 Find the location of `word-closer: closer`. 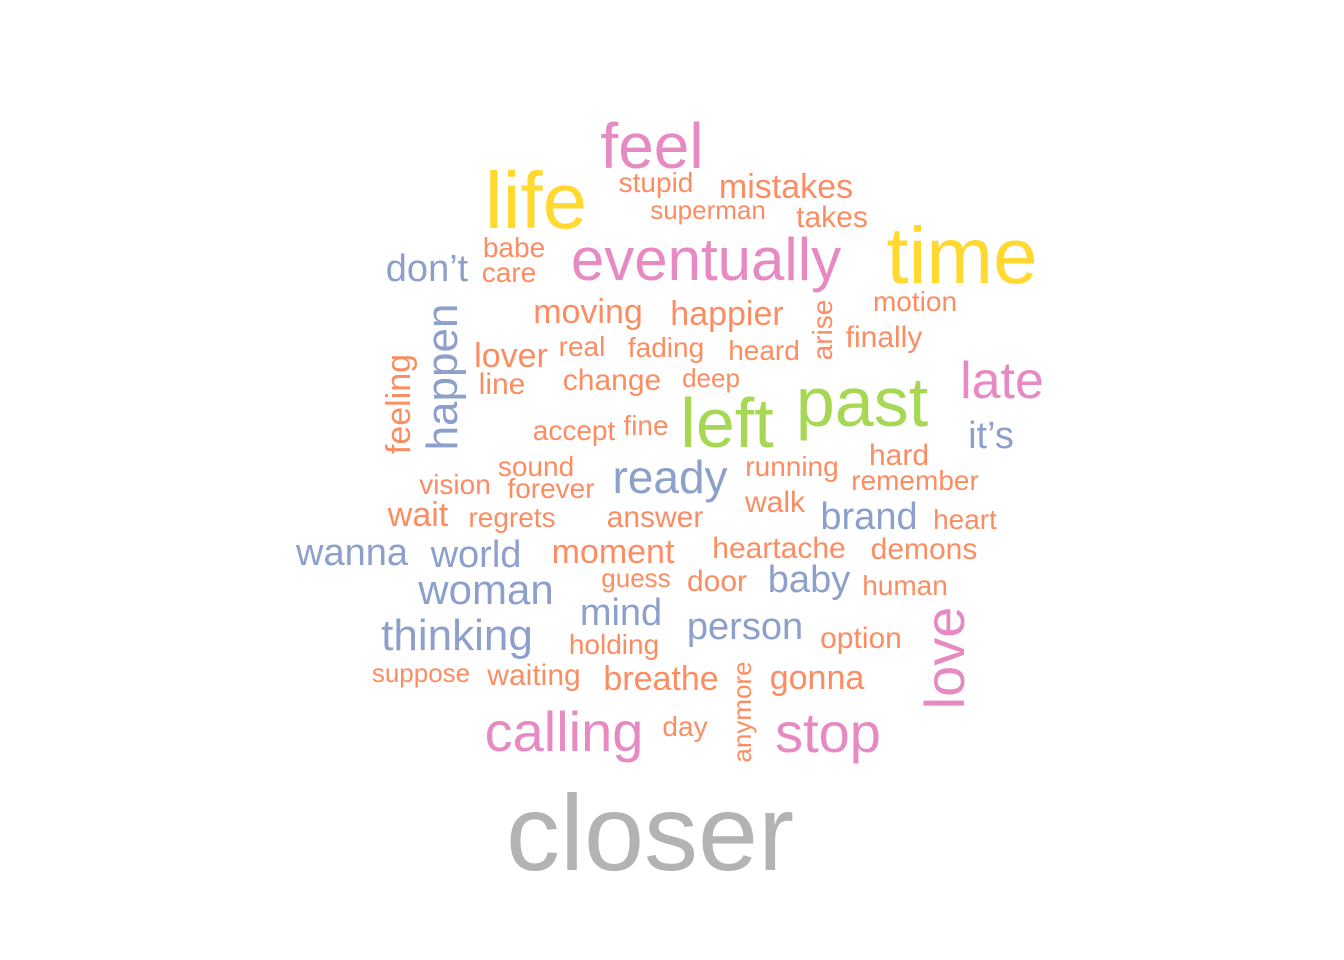

word-closer: closer is located at coordinates (650, 832).